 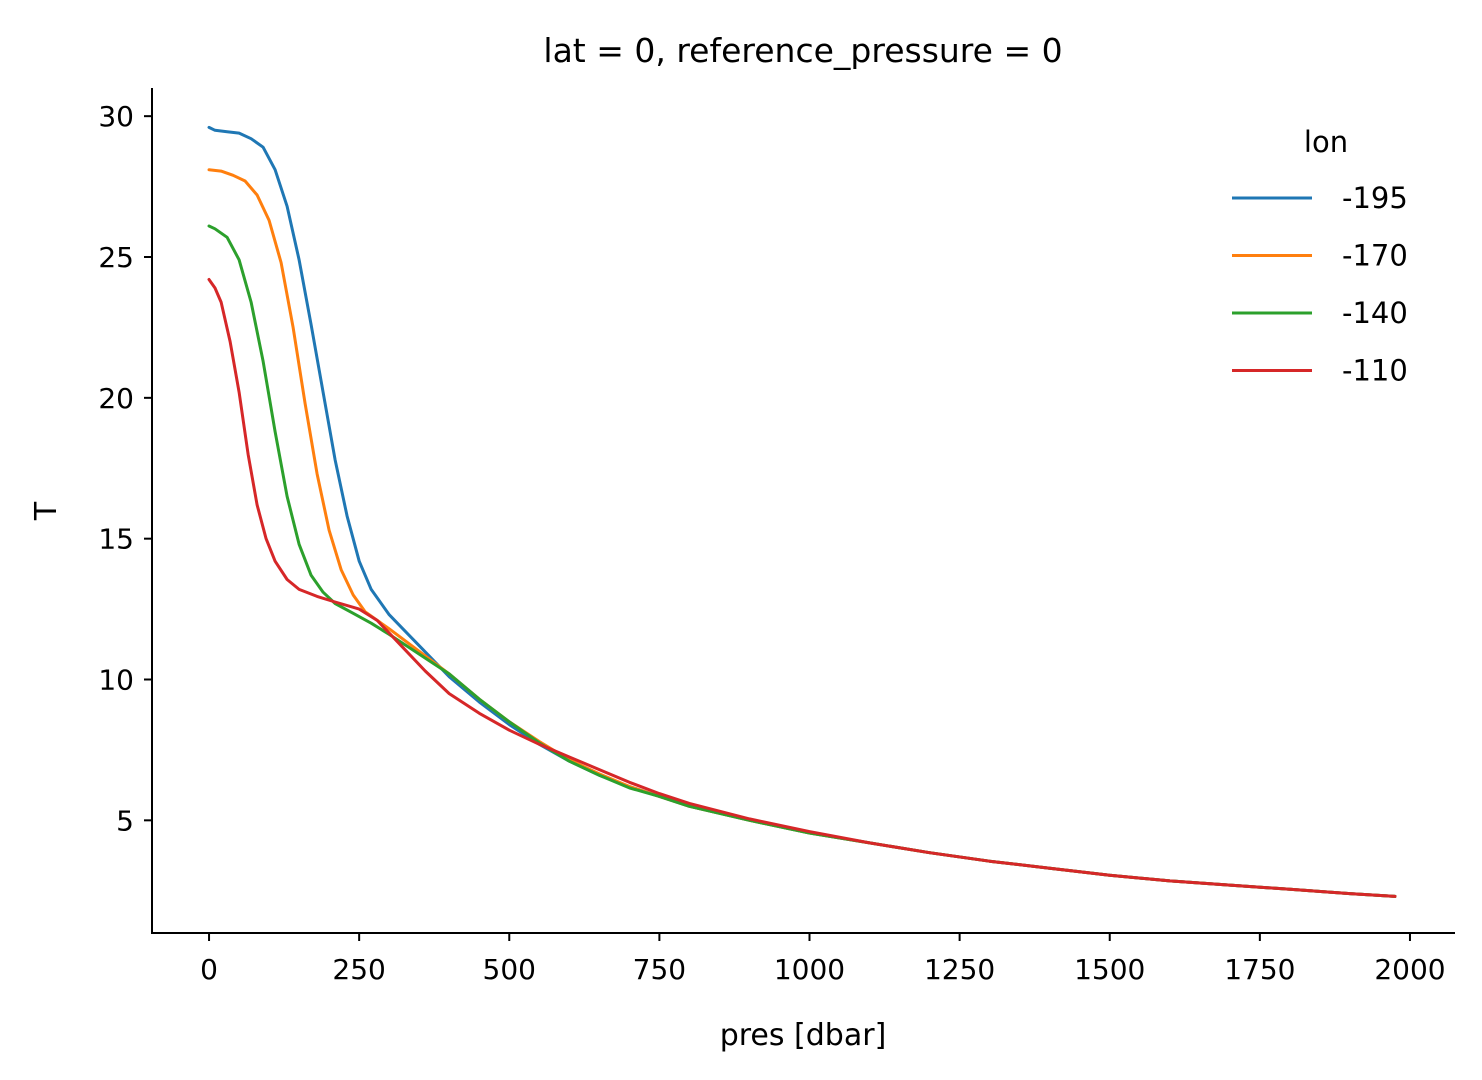 What do you see at coordinates (959, 969) in the screenshot?
I see `x-tick-label: 1250` at bounding box center [959, 969].